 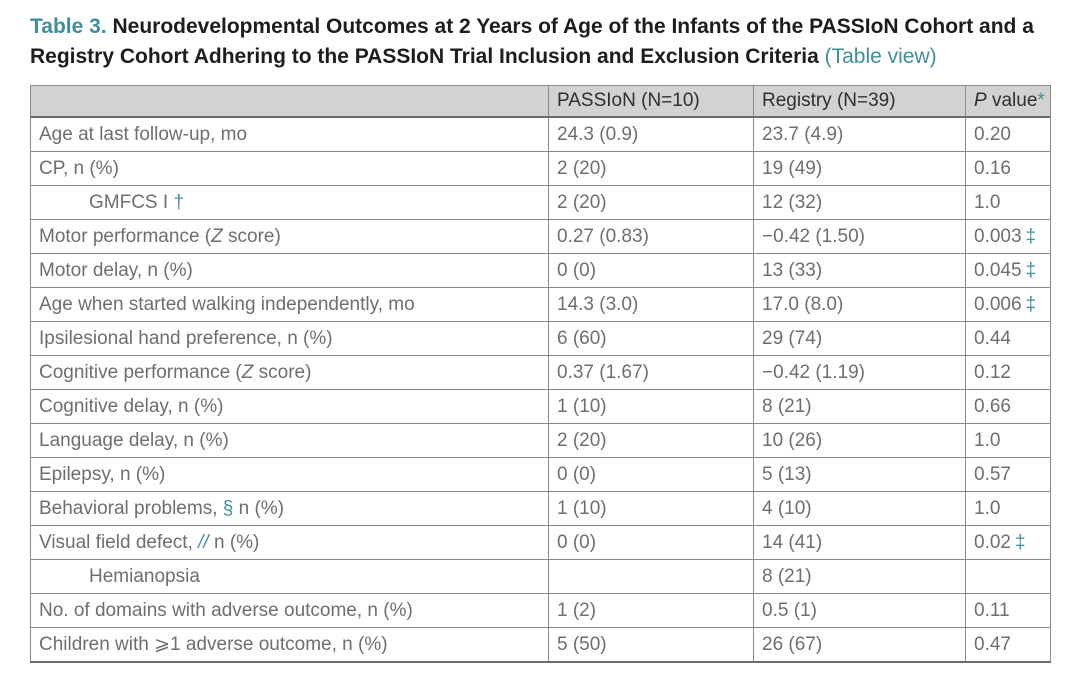 I want to click on row-label-cell: Motor delay, n (%), so click(x=289, y=270).